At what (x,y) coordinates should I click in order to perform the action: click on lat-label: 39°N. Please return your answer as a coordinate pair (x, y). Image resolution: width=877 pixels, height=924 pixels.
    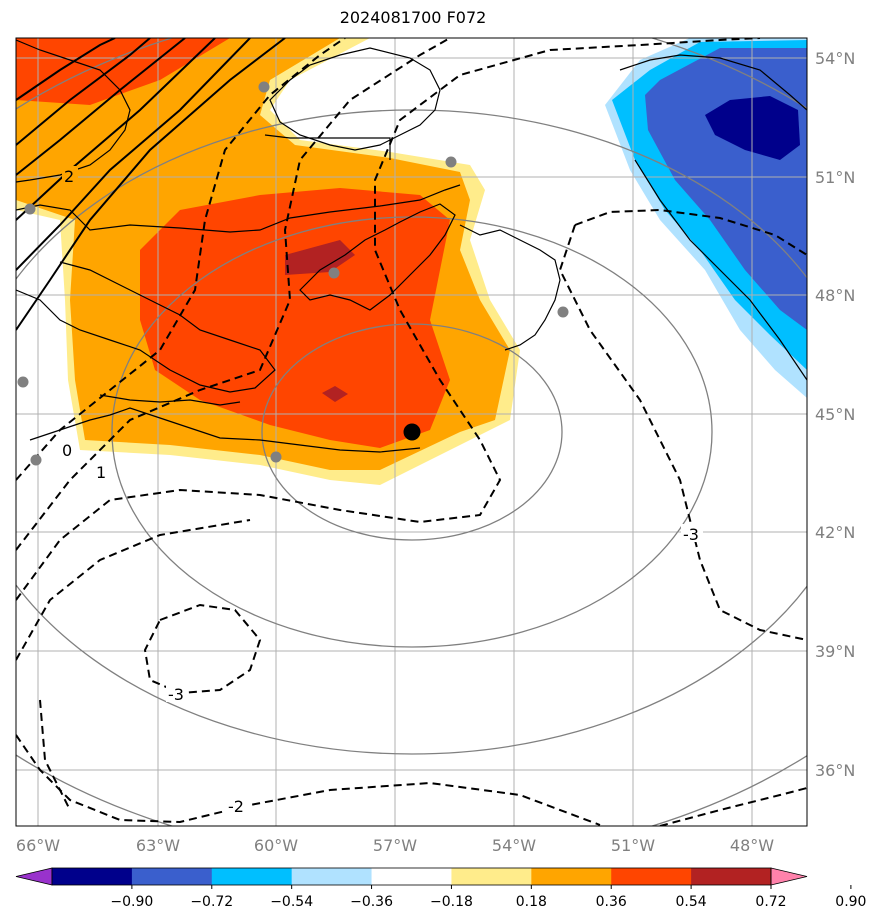
    Looking at the image, I should click on (835, 651).